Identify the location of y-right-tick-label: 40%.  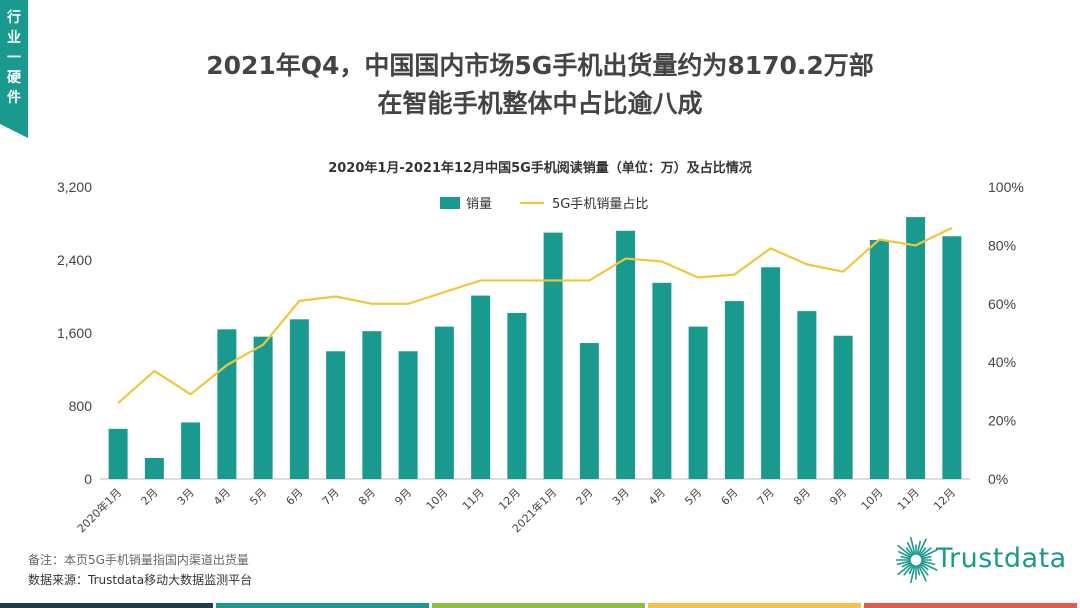
(1002, 362).